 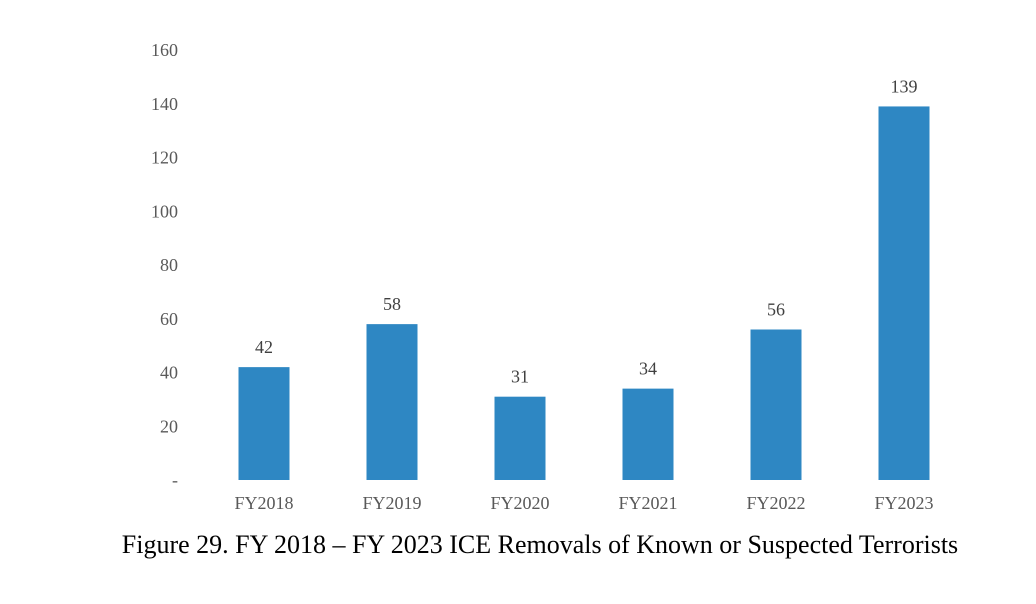 What do you see at coordinates (164, 50) in the screenshot?
I see `y-tick-label: 160` at bounding box center [164, 50].